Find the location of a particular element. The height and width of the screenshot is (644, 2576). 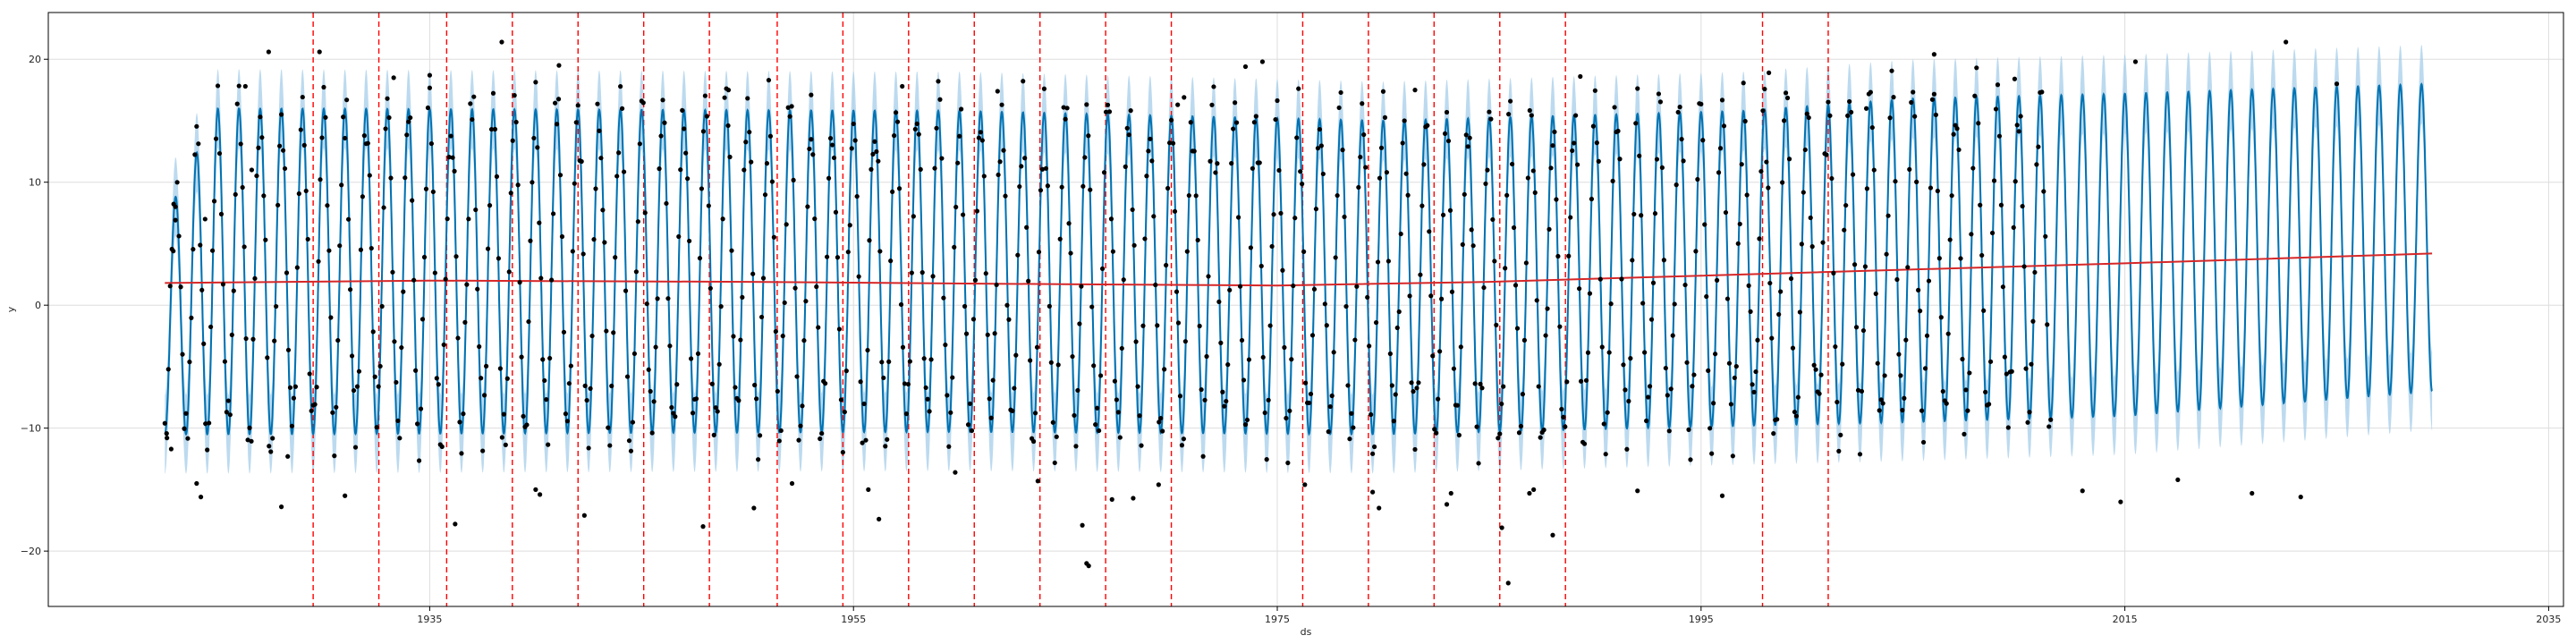

x-axis-ticks: 1935 1955 1975 1995 2015 2035 is located at coordinates (1489, 615).